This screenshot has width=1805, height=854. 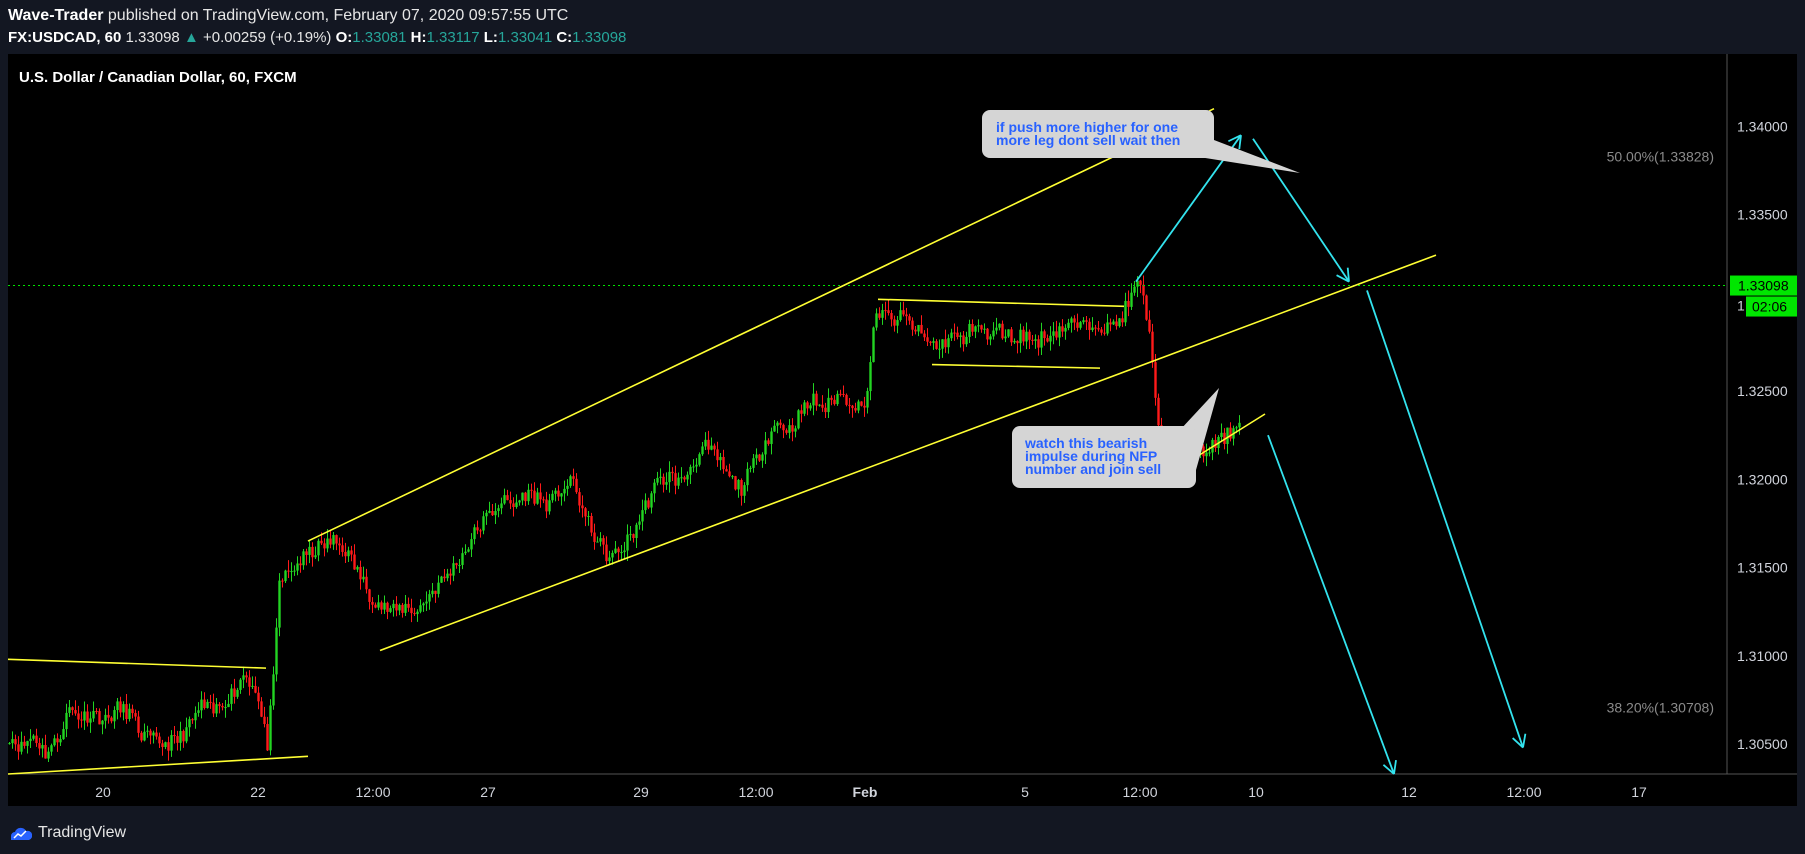 I want to click on x-tick-label: 10, so click(x=1256, y=792).